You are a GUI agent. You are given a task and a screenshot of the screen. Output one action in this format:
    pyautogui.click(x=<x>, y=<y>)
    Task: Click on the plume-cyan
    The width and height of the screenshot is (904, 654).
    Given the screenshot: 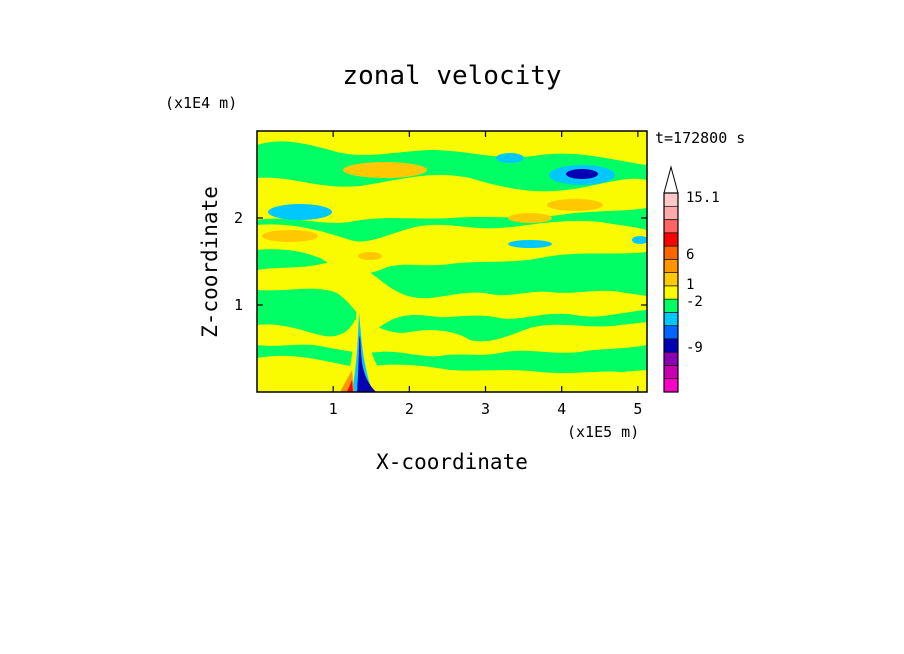 What is the action you would take?
    pyautogui.click(x=362, y=352)
    